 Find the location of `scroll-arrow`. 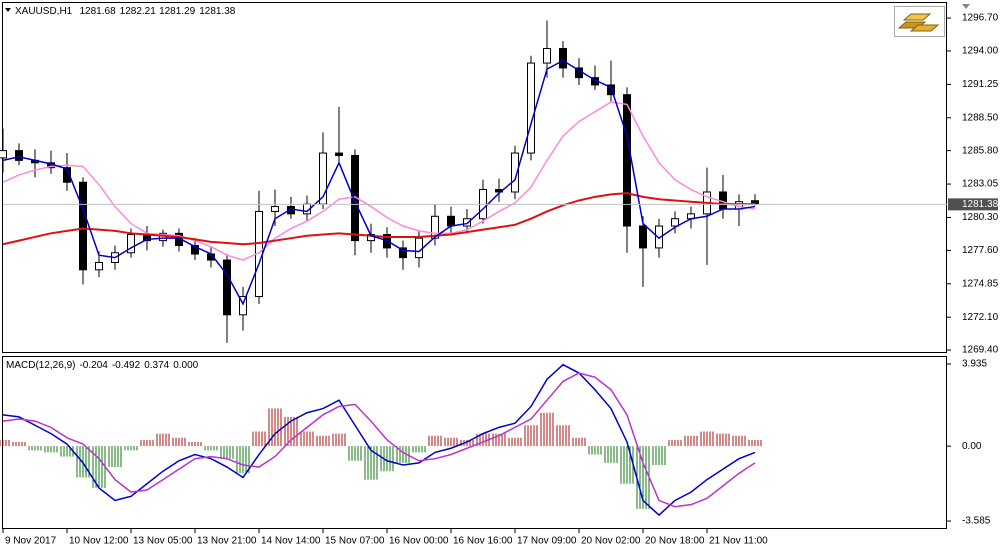

scroll-arrow is located at coordinates (966, 6).